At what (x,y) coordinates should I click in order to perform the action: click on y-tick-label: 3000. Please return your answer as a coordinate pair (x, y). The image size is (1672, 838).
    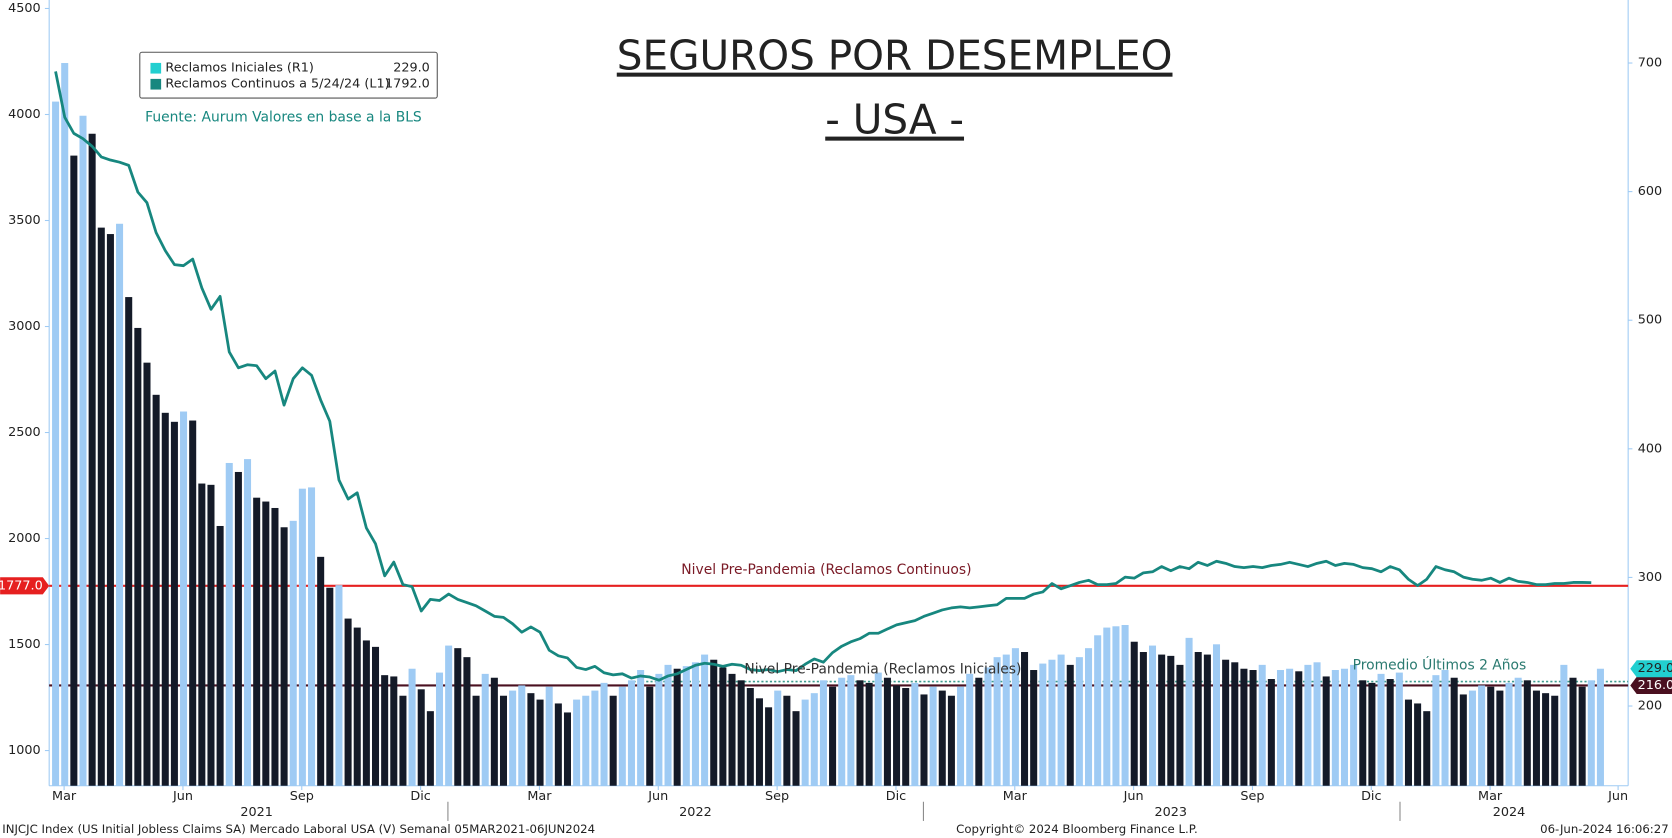
    Looking at the image, I should click on (24, 326).